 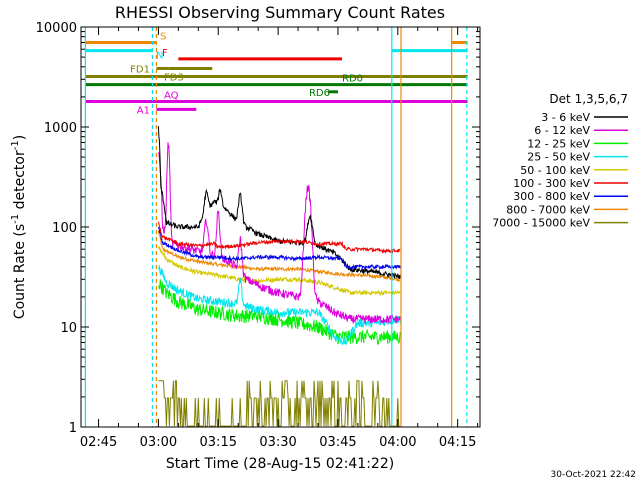 I want to click on x-axis-label: Start Time (28-Aug-15 02:41:22), so click(x=280, y=464).